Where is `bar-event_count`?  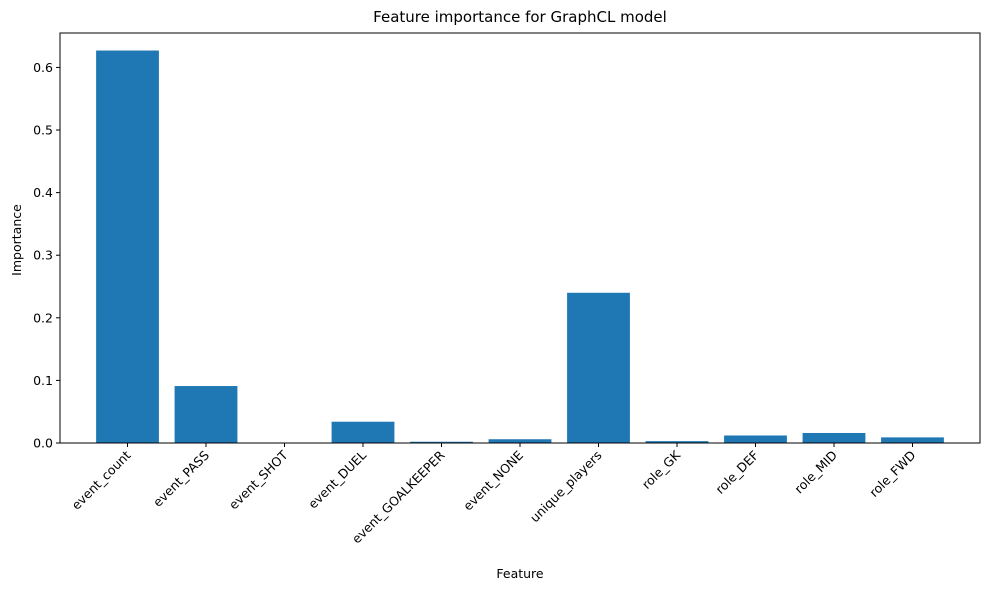 bar-event_count is located at coordinates (127, 246).